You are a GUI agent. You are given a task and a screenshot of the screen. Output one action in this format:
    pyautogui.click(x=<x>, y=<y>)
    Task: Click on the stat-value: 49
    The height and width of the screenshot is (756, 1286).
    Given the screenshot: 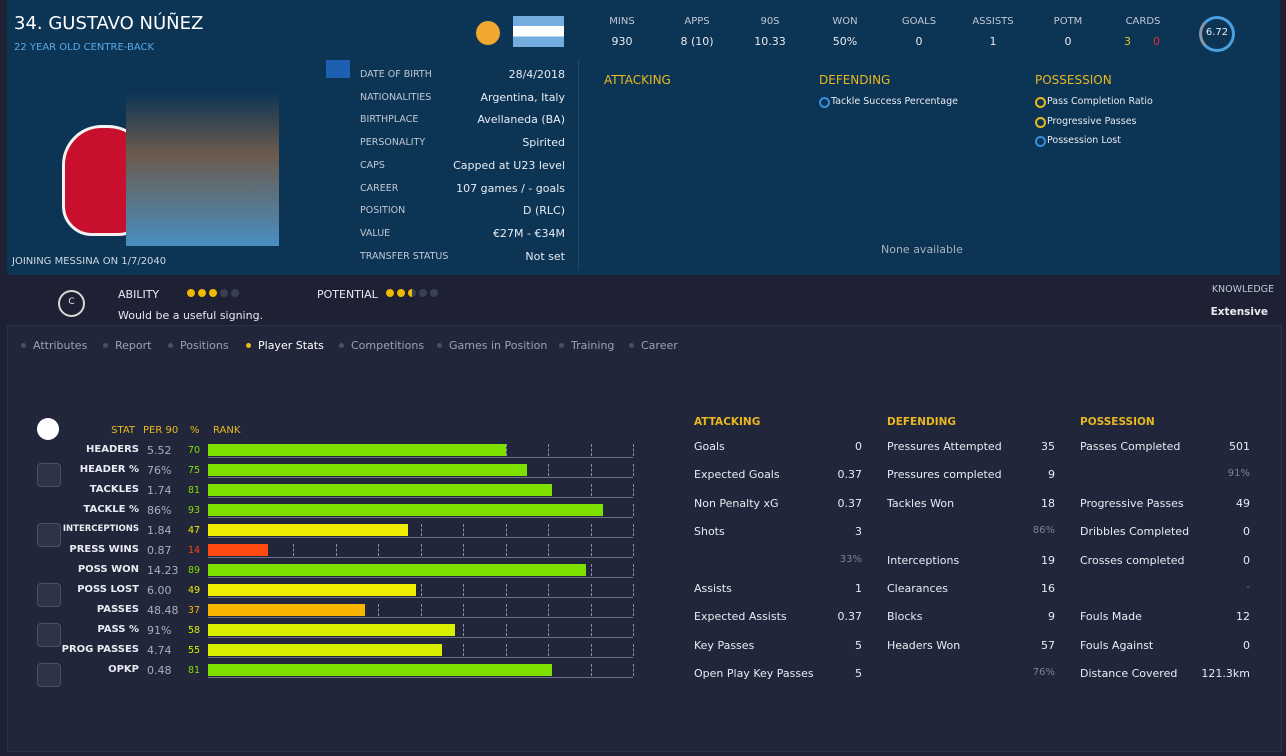 What is the action you would take?
    pyautogui.click(x=1243, y=503)
    